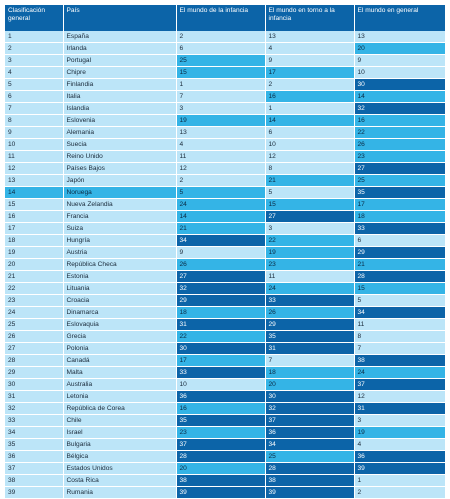 The height and width of the screenshot is (499, 450). What do you see at coordinates (399, 276) in the screenshot?
I see `world-at-large-cell: 28` at bounding box center [399, 276].